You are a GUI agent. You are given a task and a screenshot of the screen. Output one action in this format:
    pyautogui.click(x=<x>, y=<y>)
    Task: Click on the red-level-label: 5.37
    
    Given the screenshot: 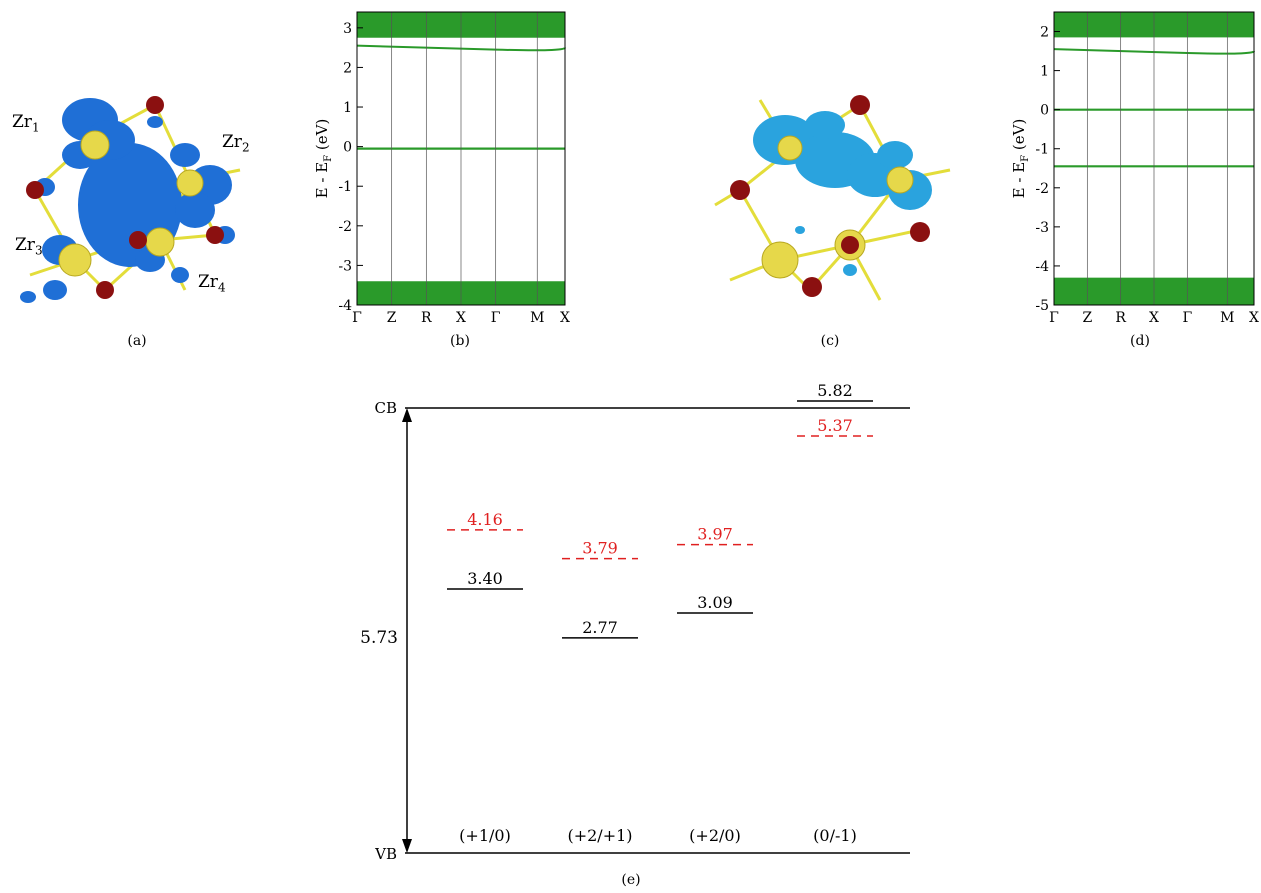 What is the action you would take?
    pyautogui.click(x=835, y=425)
    